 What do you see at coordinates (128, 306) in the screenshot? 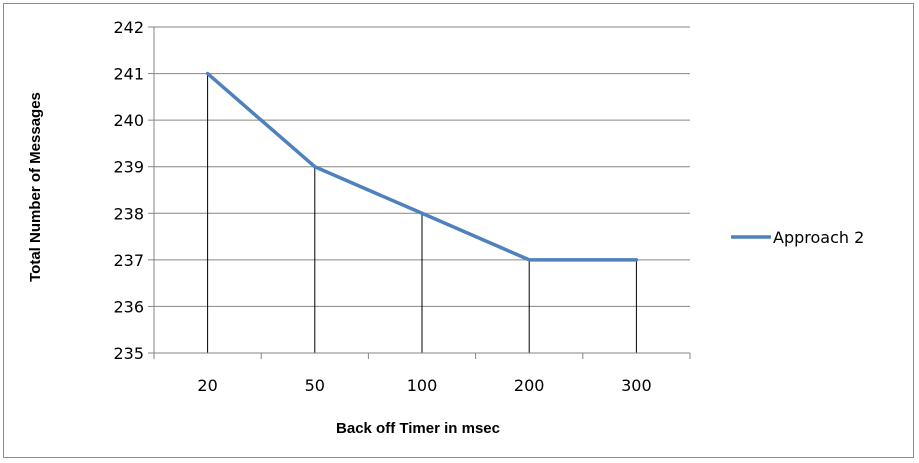
I see `y-tick-label: 236` at bounding box center [128, 306].